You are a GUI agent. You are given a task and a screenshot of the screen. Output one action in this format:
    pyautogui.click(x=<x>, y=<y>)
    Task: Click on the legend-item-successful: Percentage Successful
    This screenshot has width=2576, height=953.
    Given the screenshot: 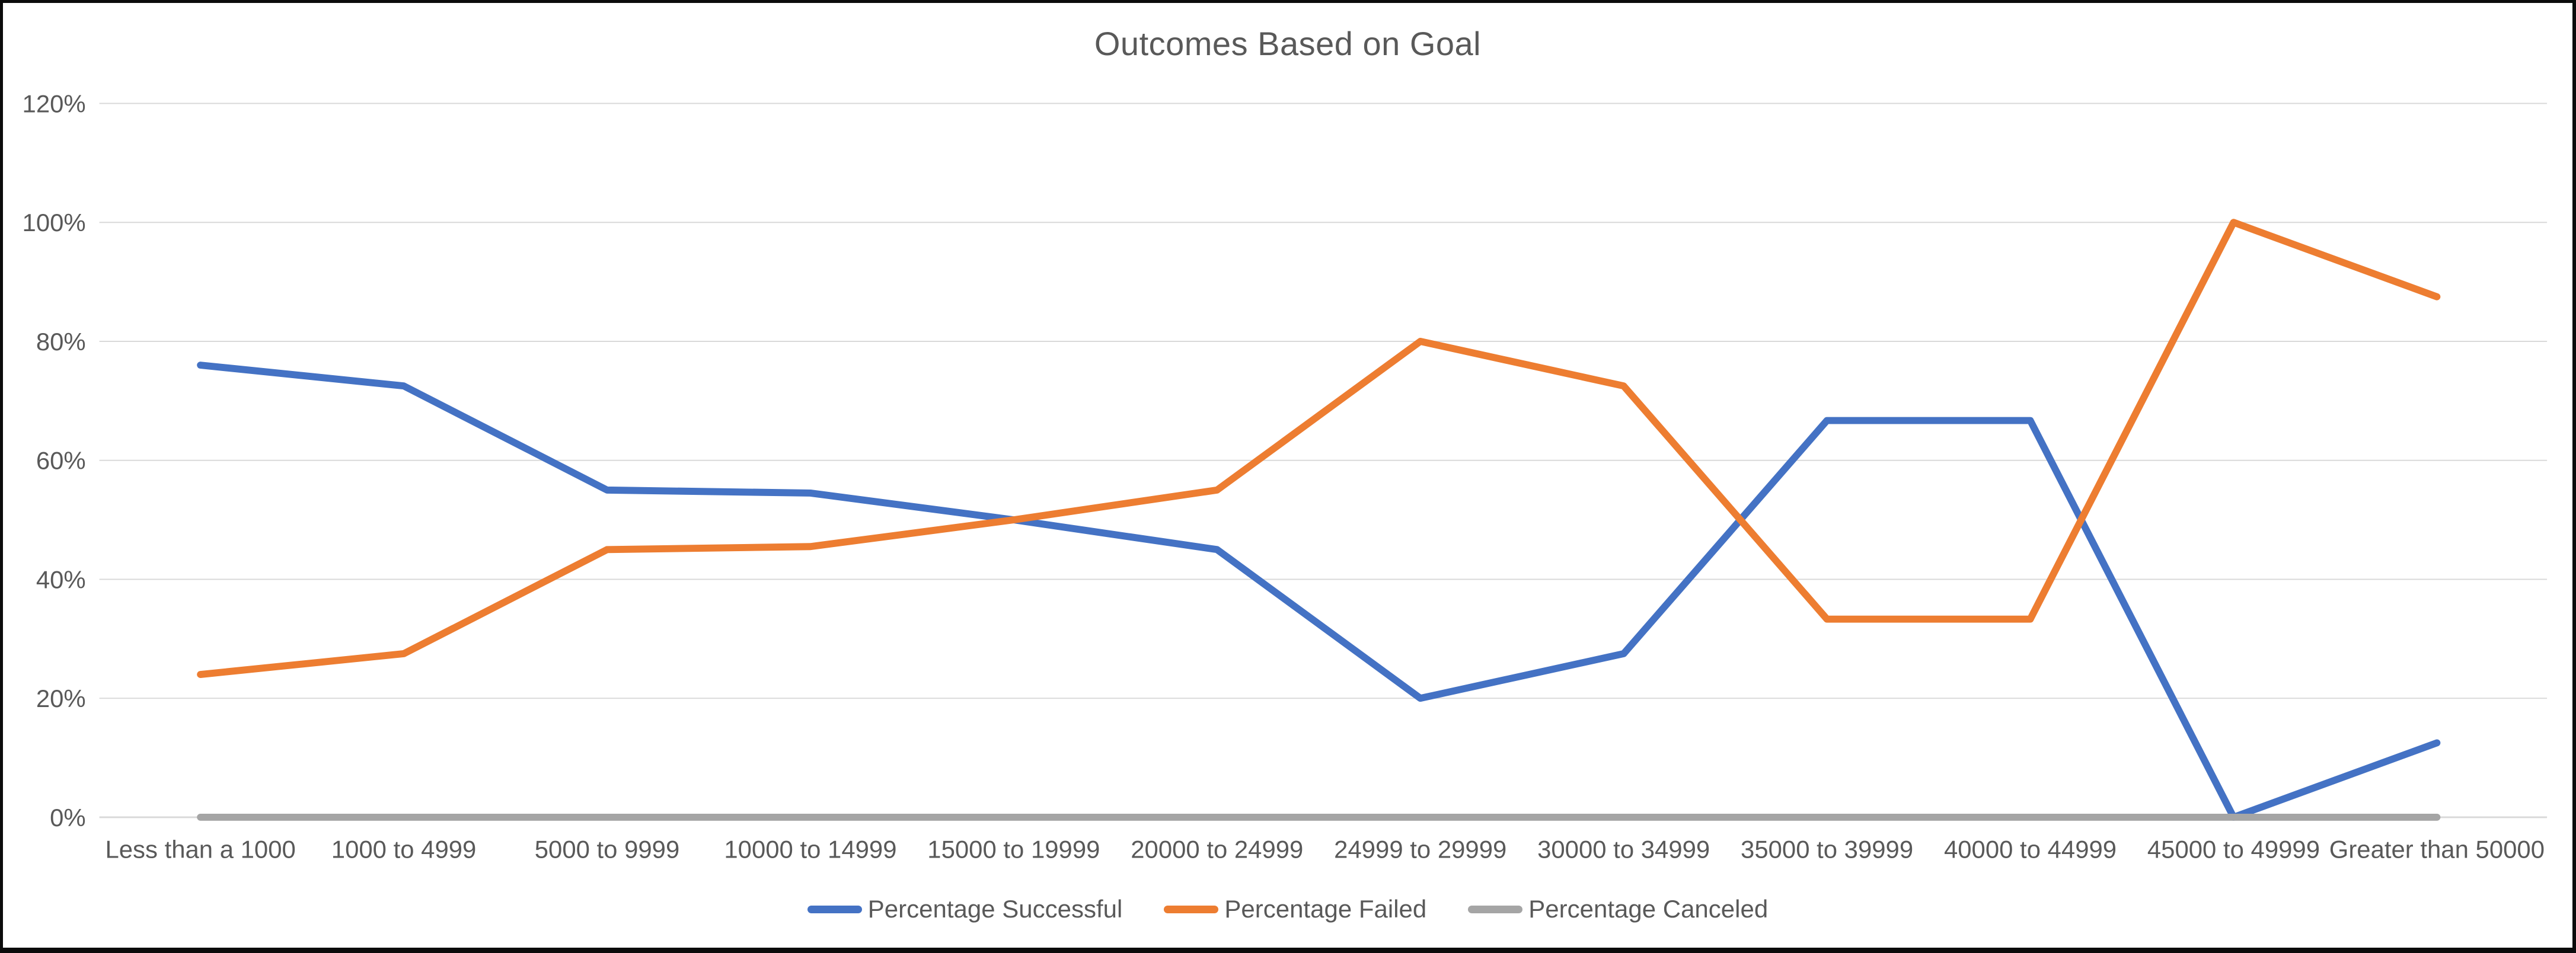 What is the action you would take?
    pyautogui.click(x=965, y=909)
    